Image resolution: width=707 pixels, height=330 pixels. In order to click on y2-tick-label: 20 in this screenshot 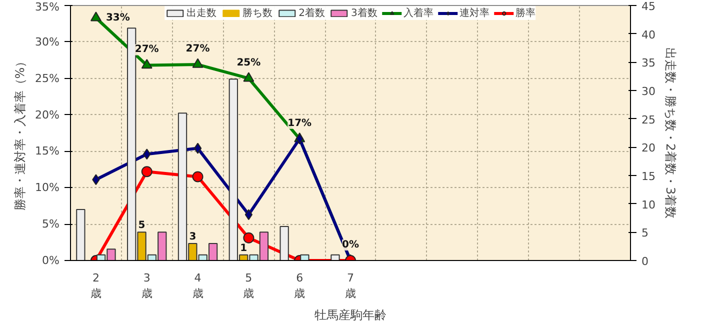, I will do `click(649, 148)`.